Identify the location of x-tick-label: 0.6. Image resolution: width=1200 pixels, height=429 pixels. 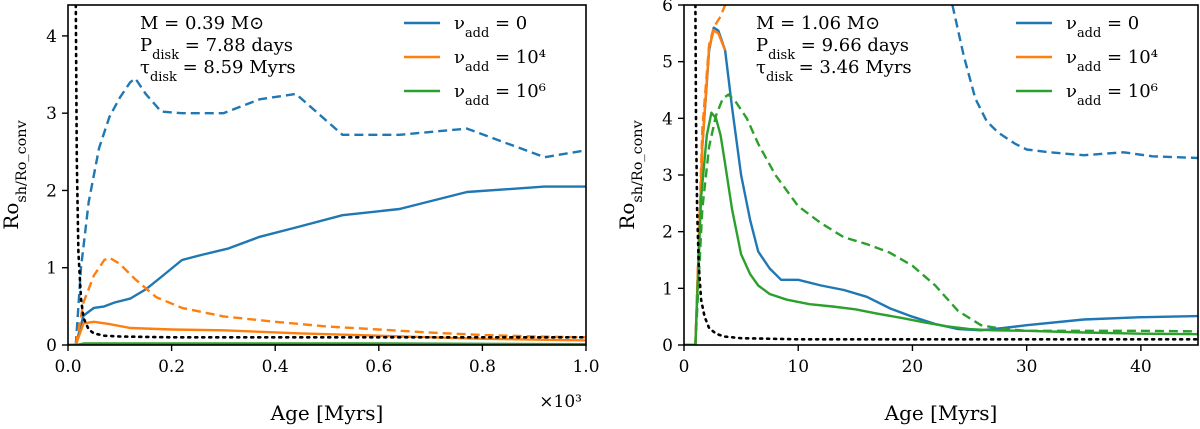
(378, 367).